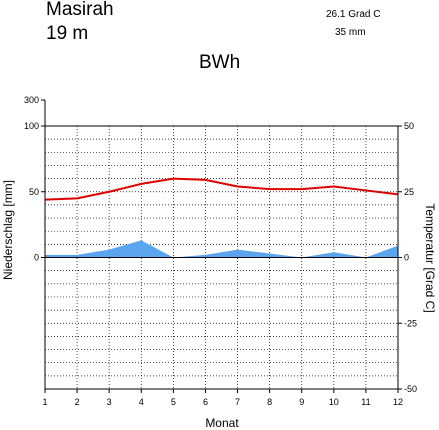 The image size is (439, 430). I want to click on x-tick-label: 11, so click(365, 402).